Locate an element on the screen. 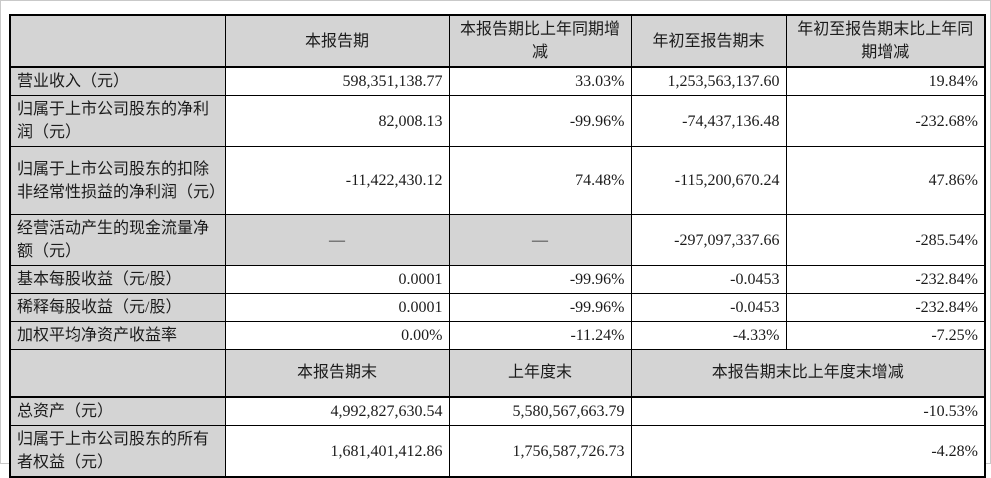 The height and width of the screenshot is (478, 991). net-profit-excl-ytd: -115,200,670.24 is located at coordinates (708, 180).